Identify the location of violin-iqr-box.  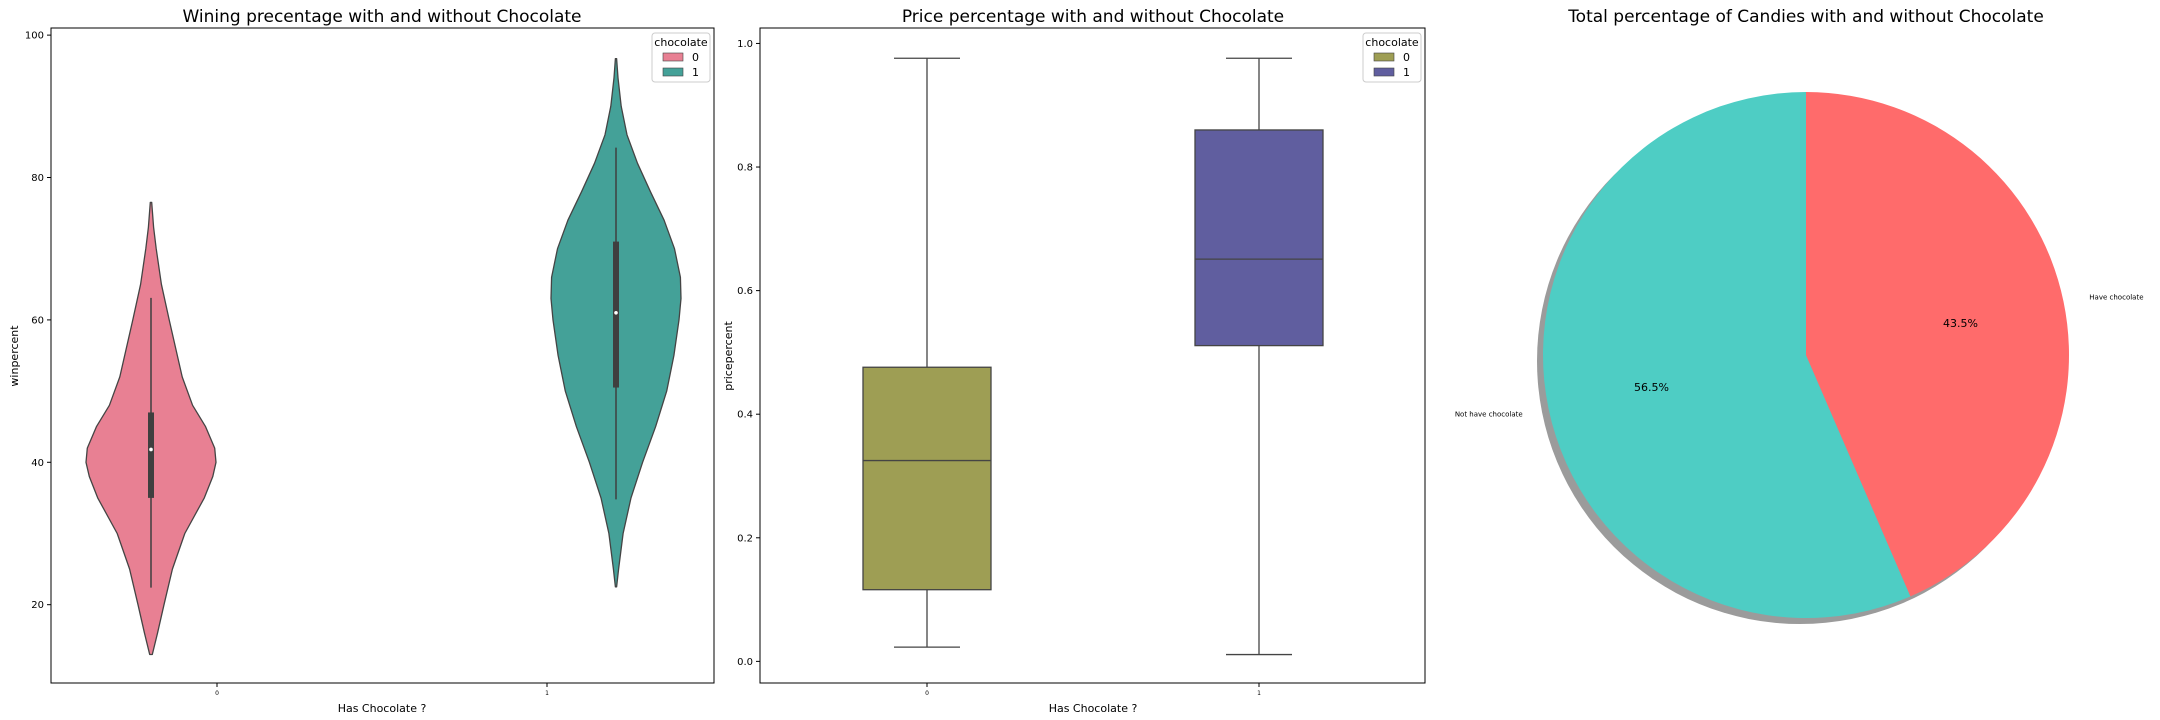
(151, 455).